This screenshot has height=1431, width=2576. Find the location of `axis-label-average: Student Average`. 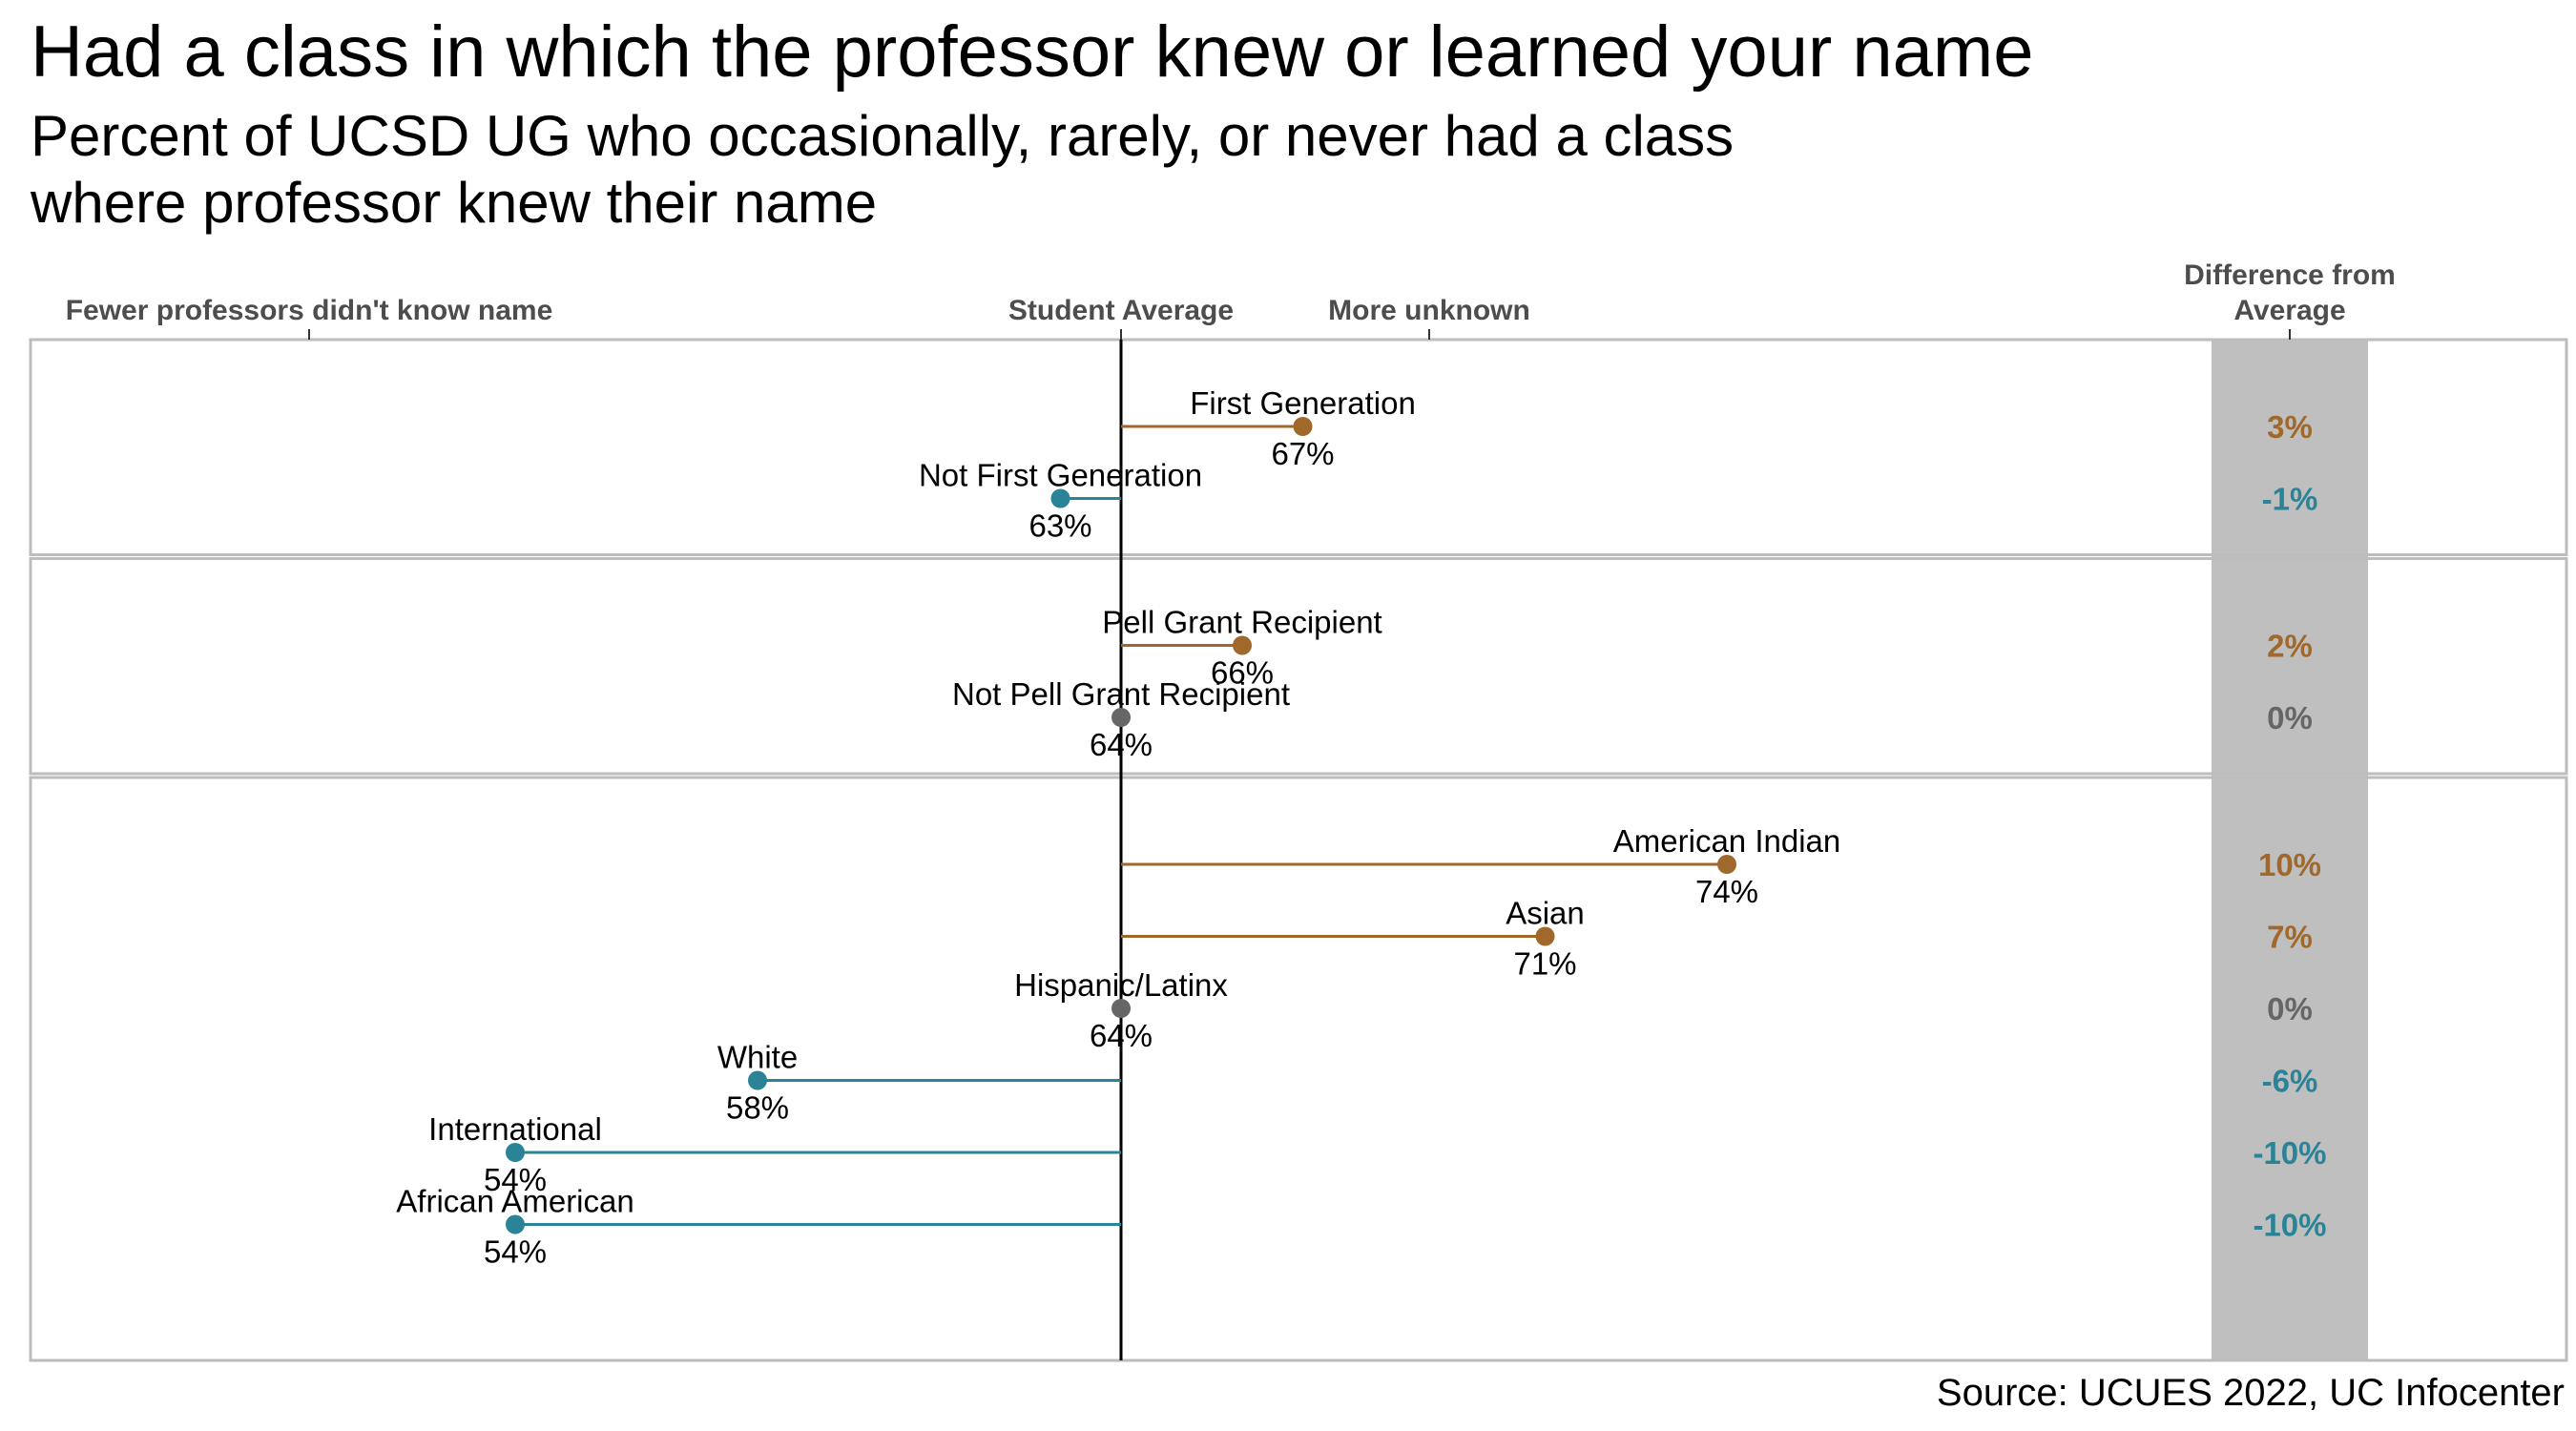

axis-label-average: Student Average is located at coordinates (1121, 311).